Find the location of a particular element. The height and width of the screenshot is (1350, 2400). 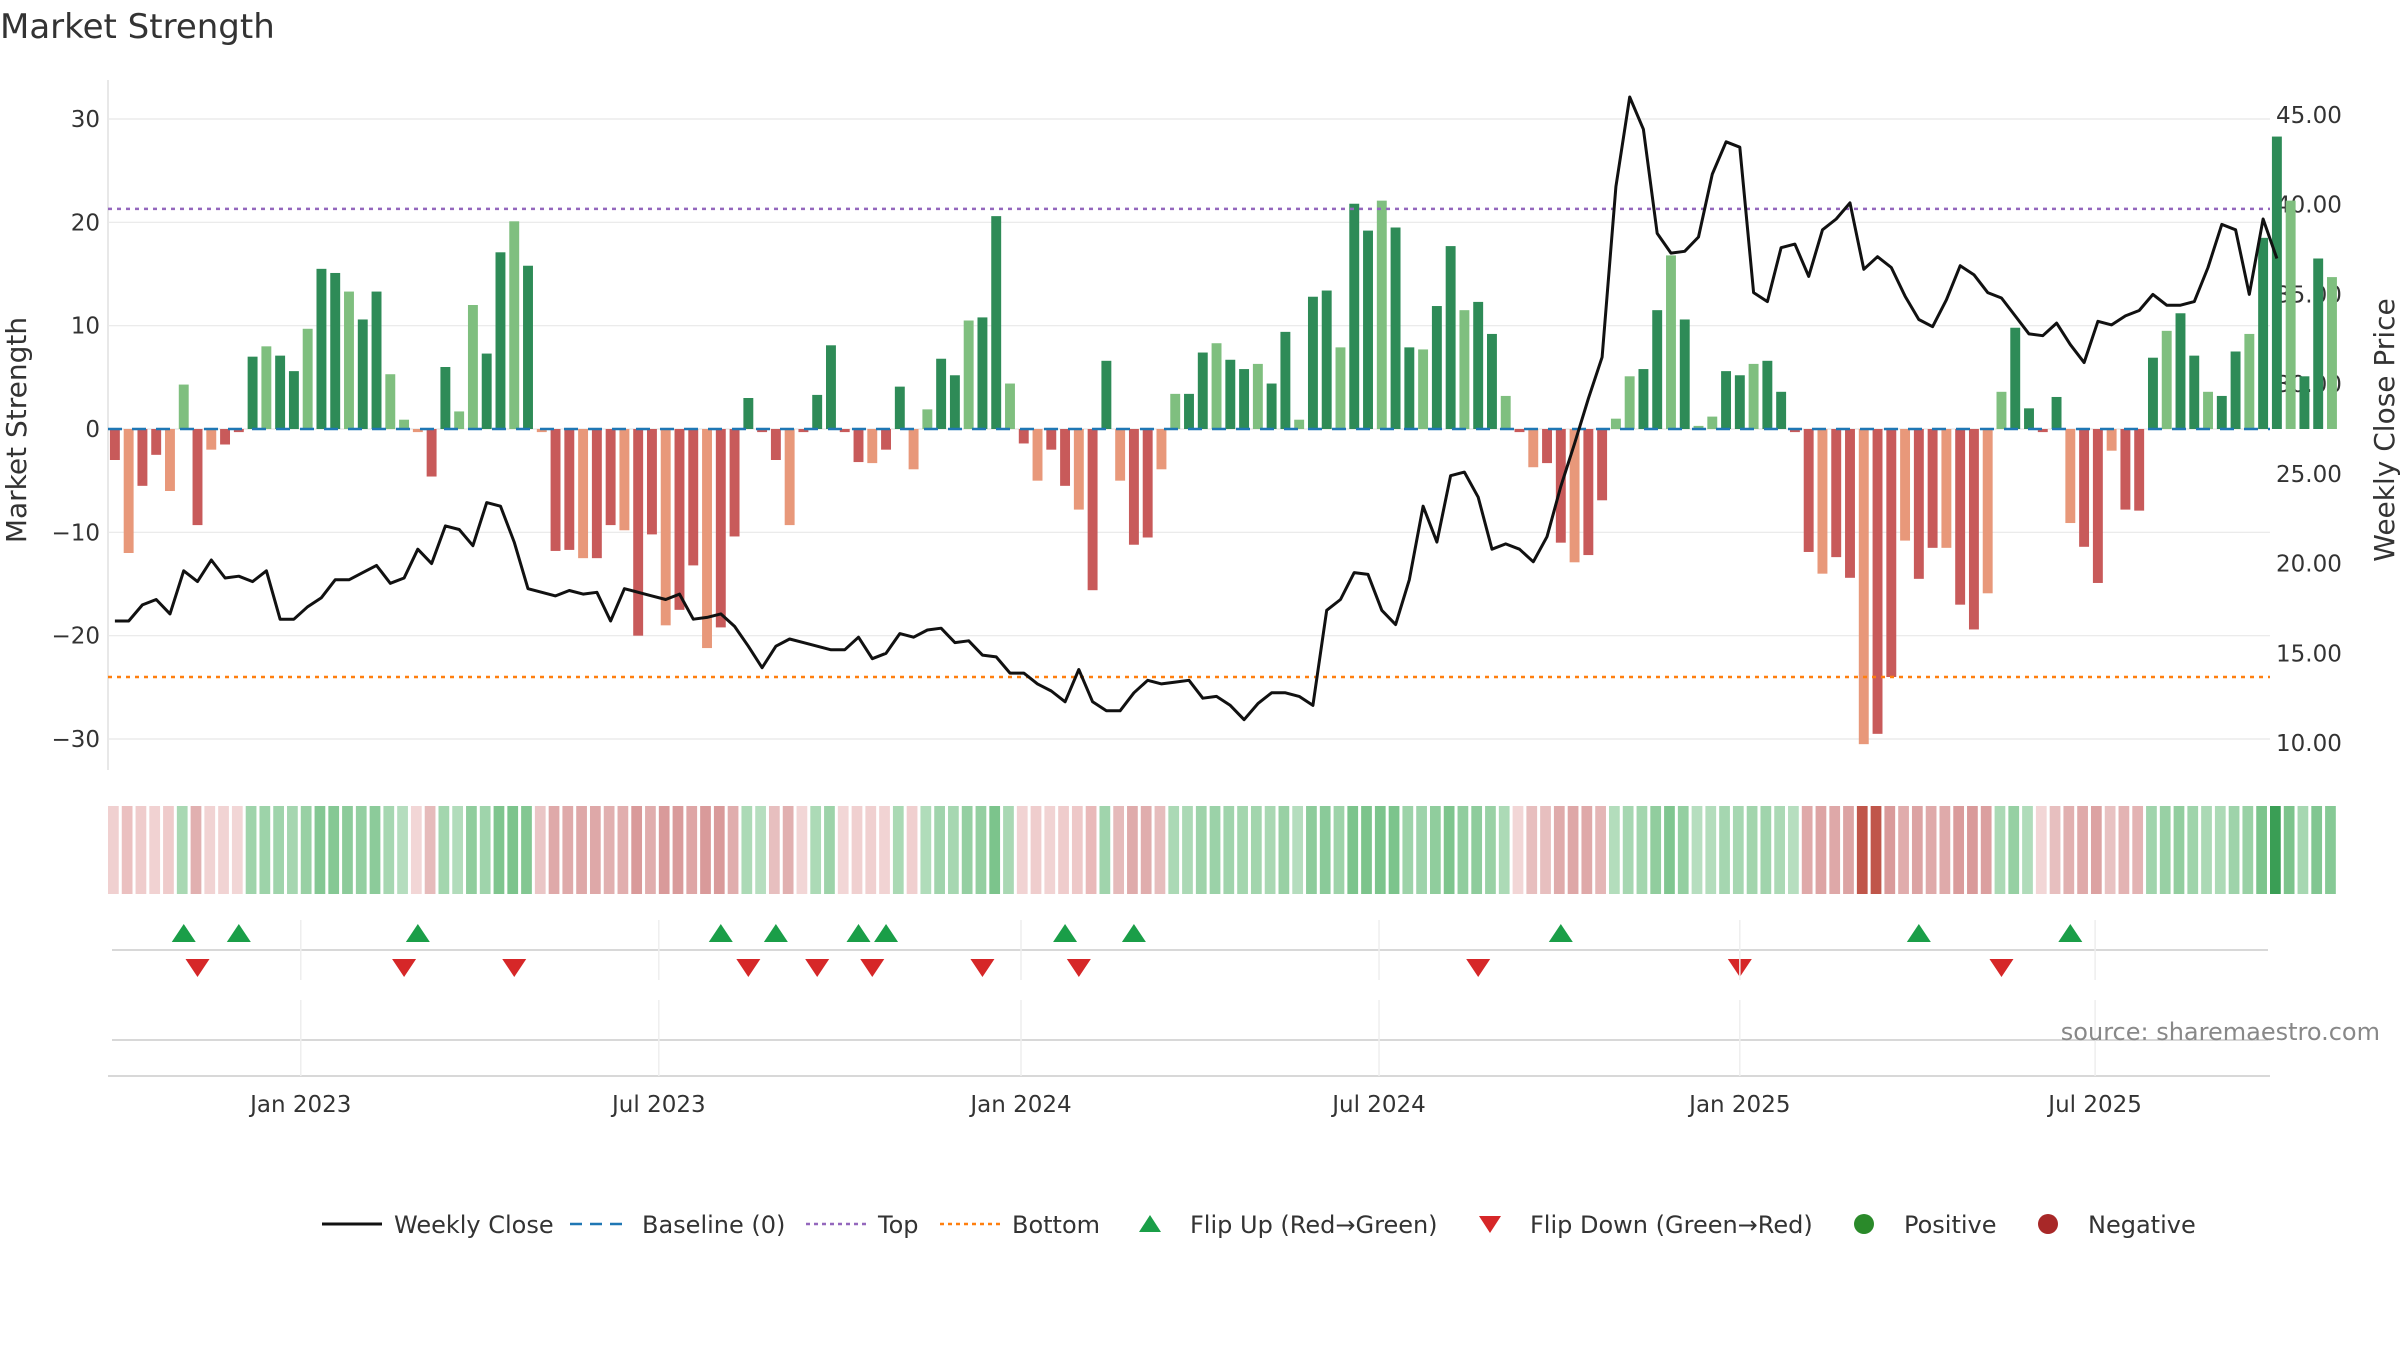

flip-down-marker is located at coordinates (1078, 968).